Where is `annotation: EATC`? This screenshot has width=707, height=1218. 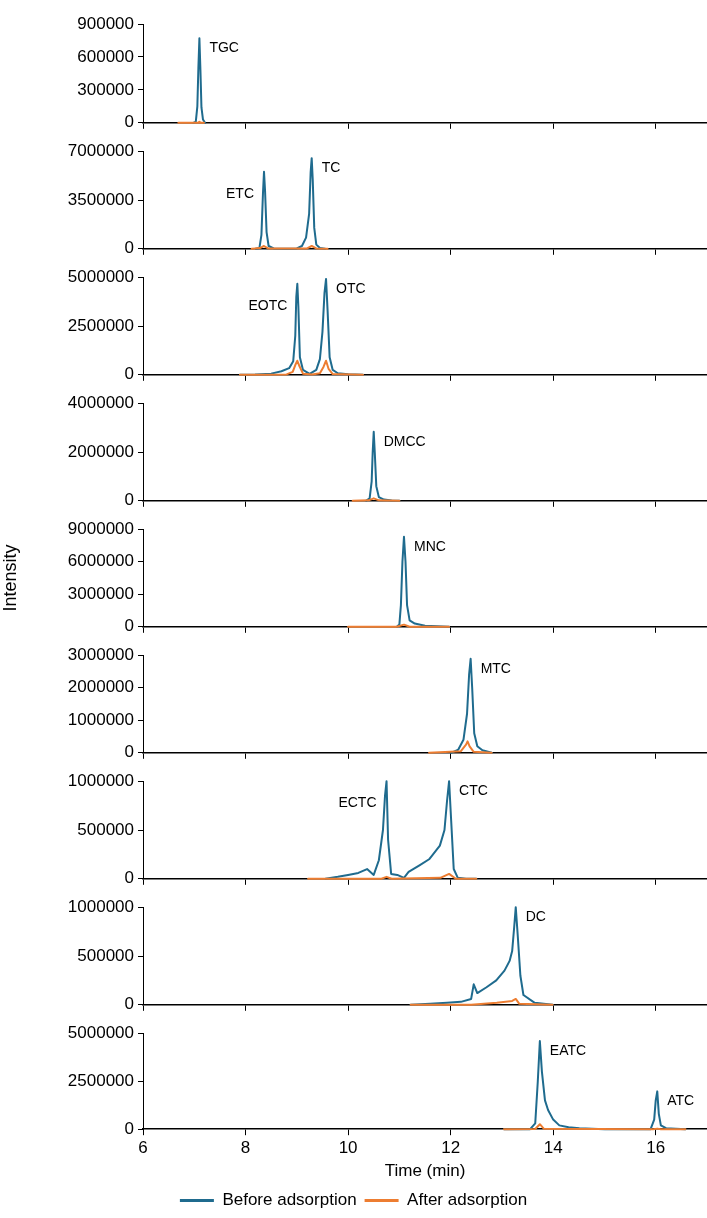
annotation: EATC is located at coordinates (568, 1049).